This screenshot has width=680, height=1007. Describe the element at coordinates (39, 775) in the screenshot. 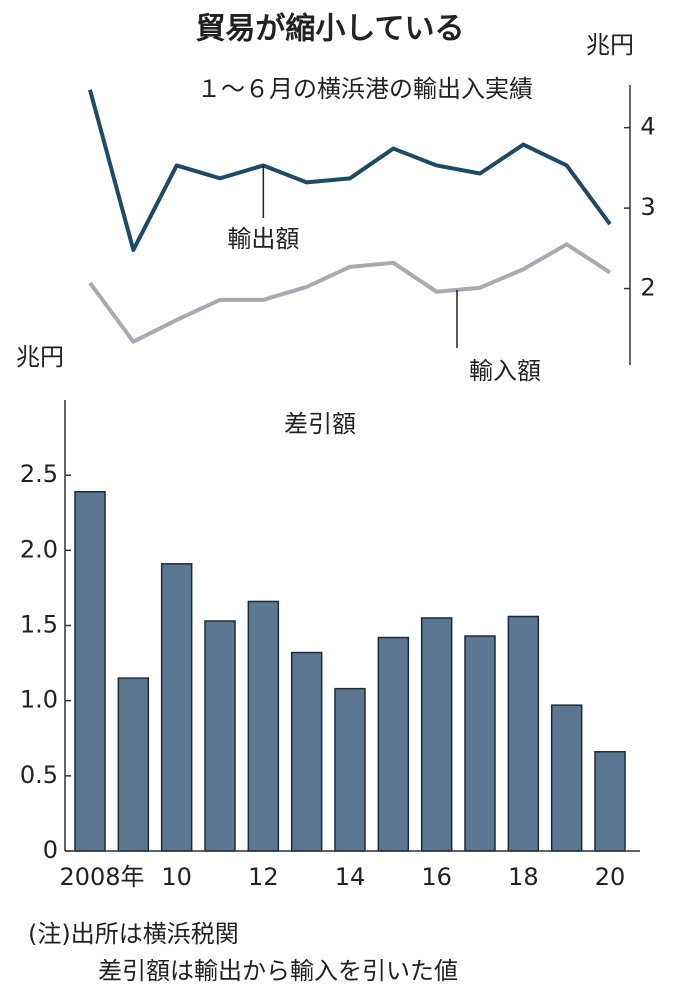

I see `y-tick-label: 0.5` at that location.